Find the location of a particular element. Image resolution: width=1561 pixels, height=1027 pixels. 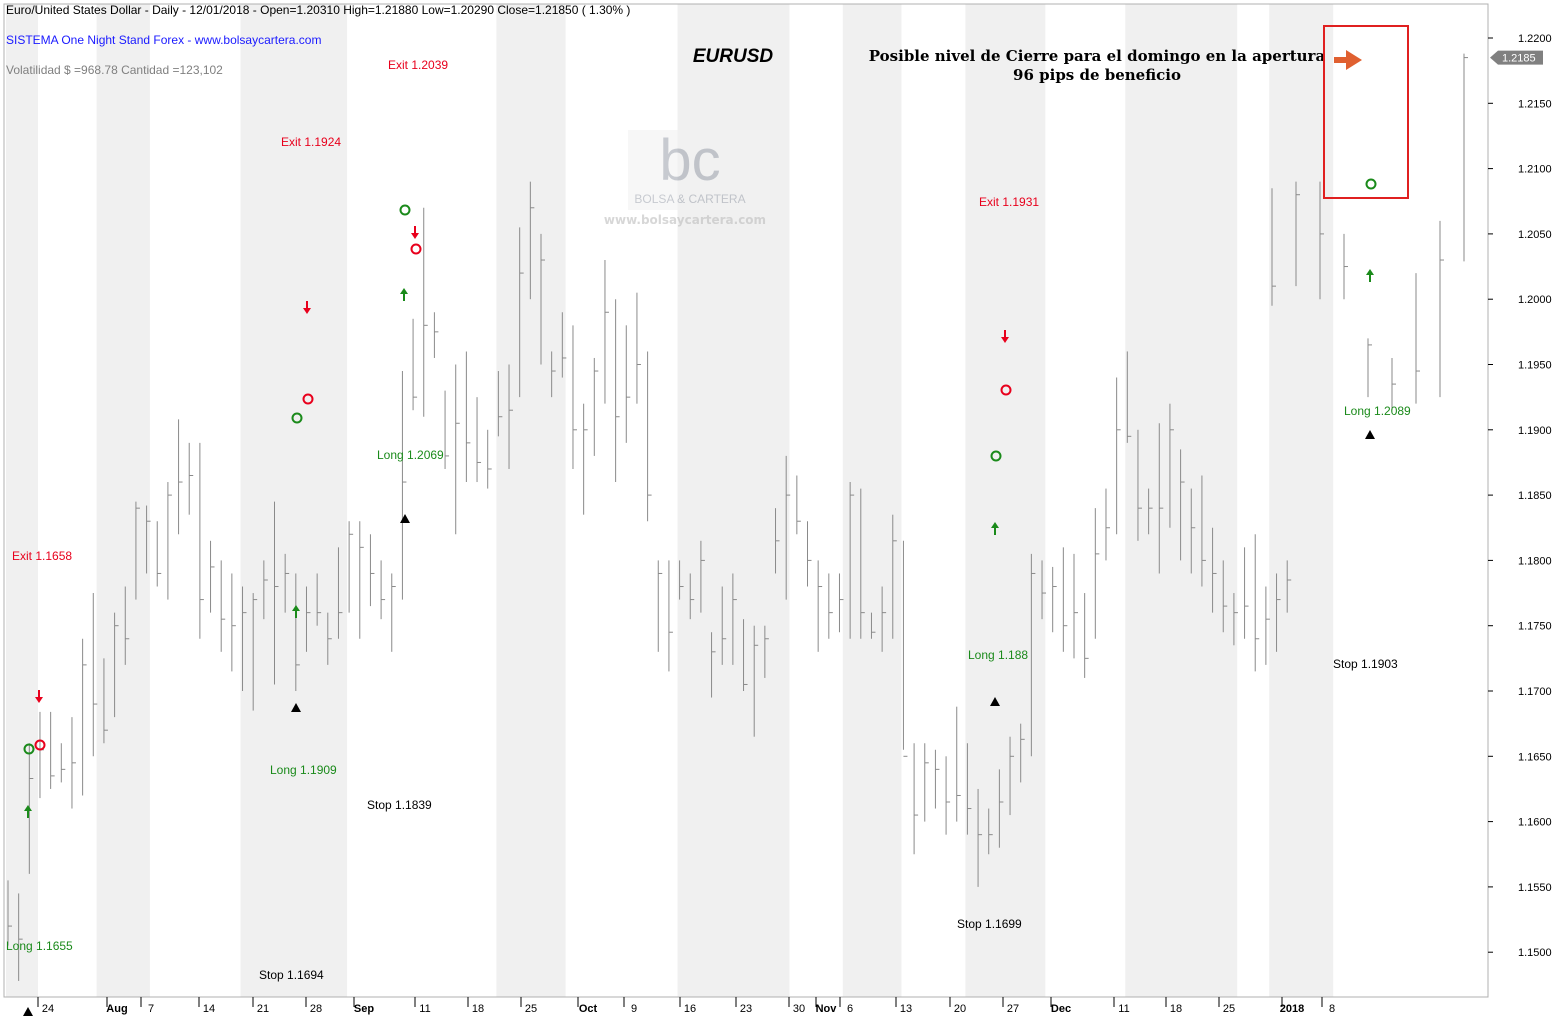

watermark: bc BOLSA & CARTERA www.bolsaycartera.com is located at coordinates (687, 177).